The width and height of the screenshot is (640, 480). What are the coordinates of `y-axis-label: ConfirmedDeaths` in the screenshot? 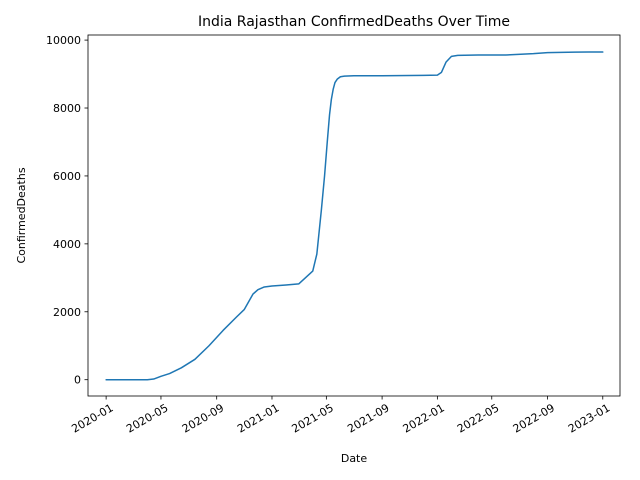 It's located at (21, 215).